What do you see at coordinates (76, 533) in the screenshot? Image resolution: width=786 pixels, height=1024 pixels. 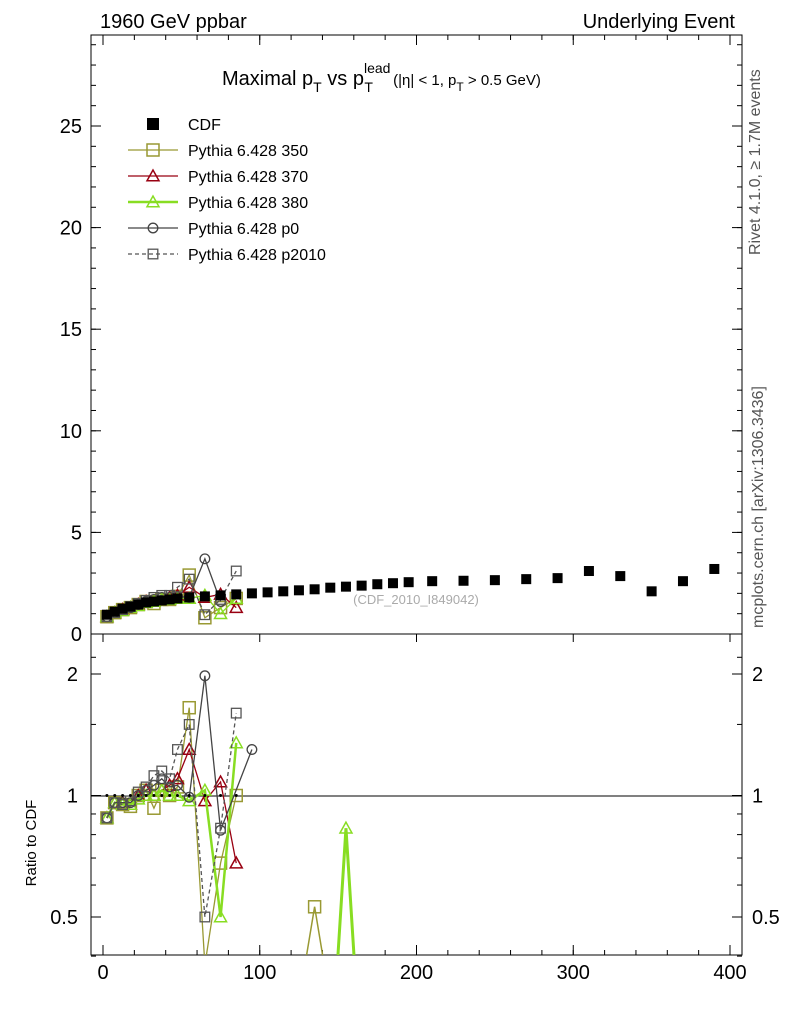 I see `y-tick-label: 5` at bounding box center [76, 533].